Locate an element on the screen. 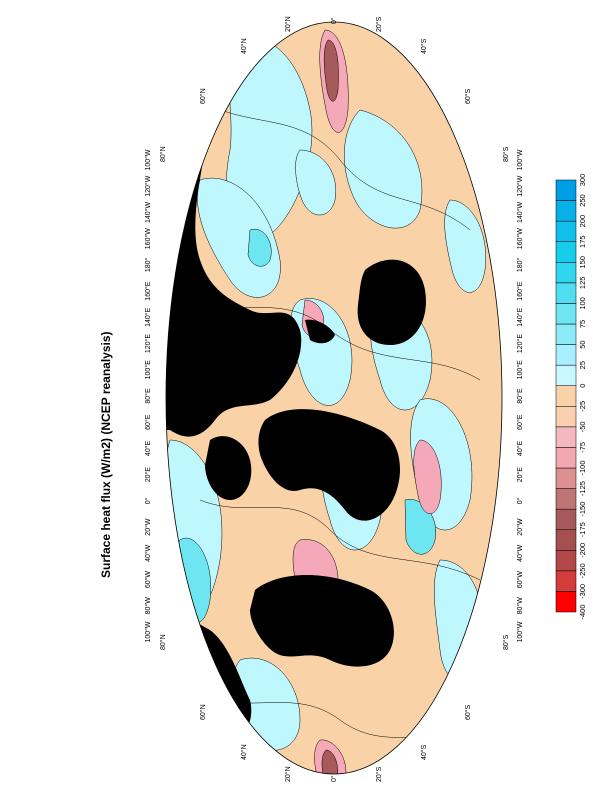 Image resolution: width=612 pixels, height=792 pixels. latitude-labels-top: 40°N 20°N 0° 20°S 40°S is located at coordinates (334, 35).